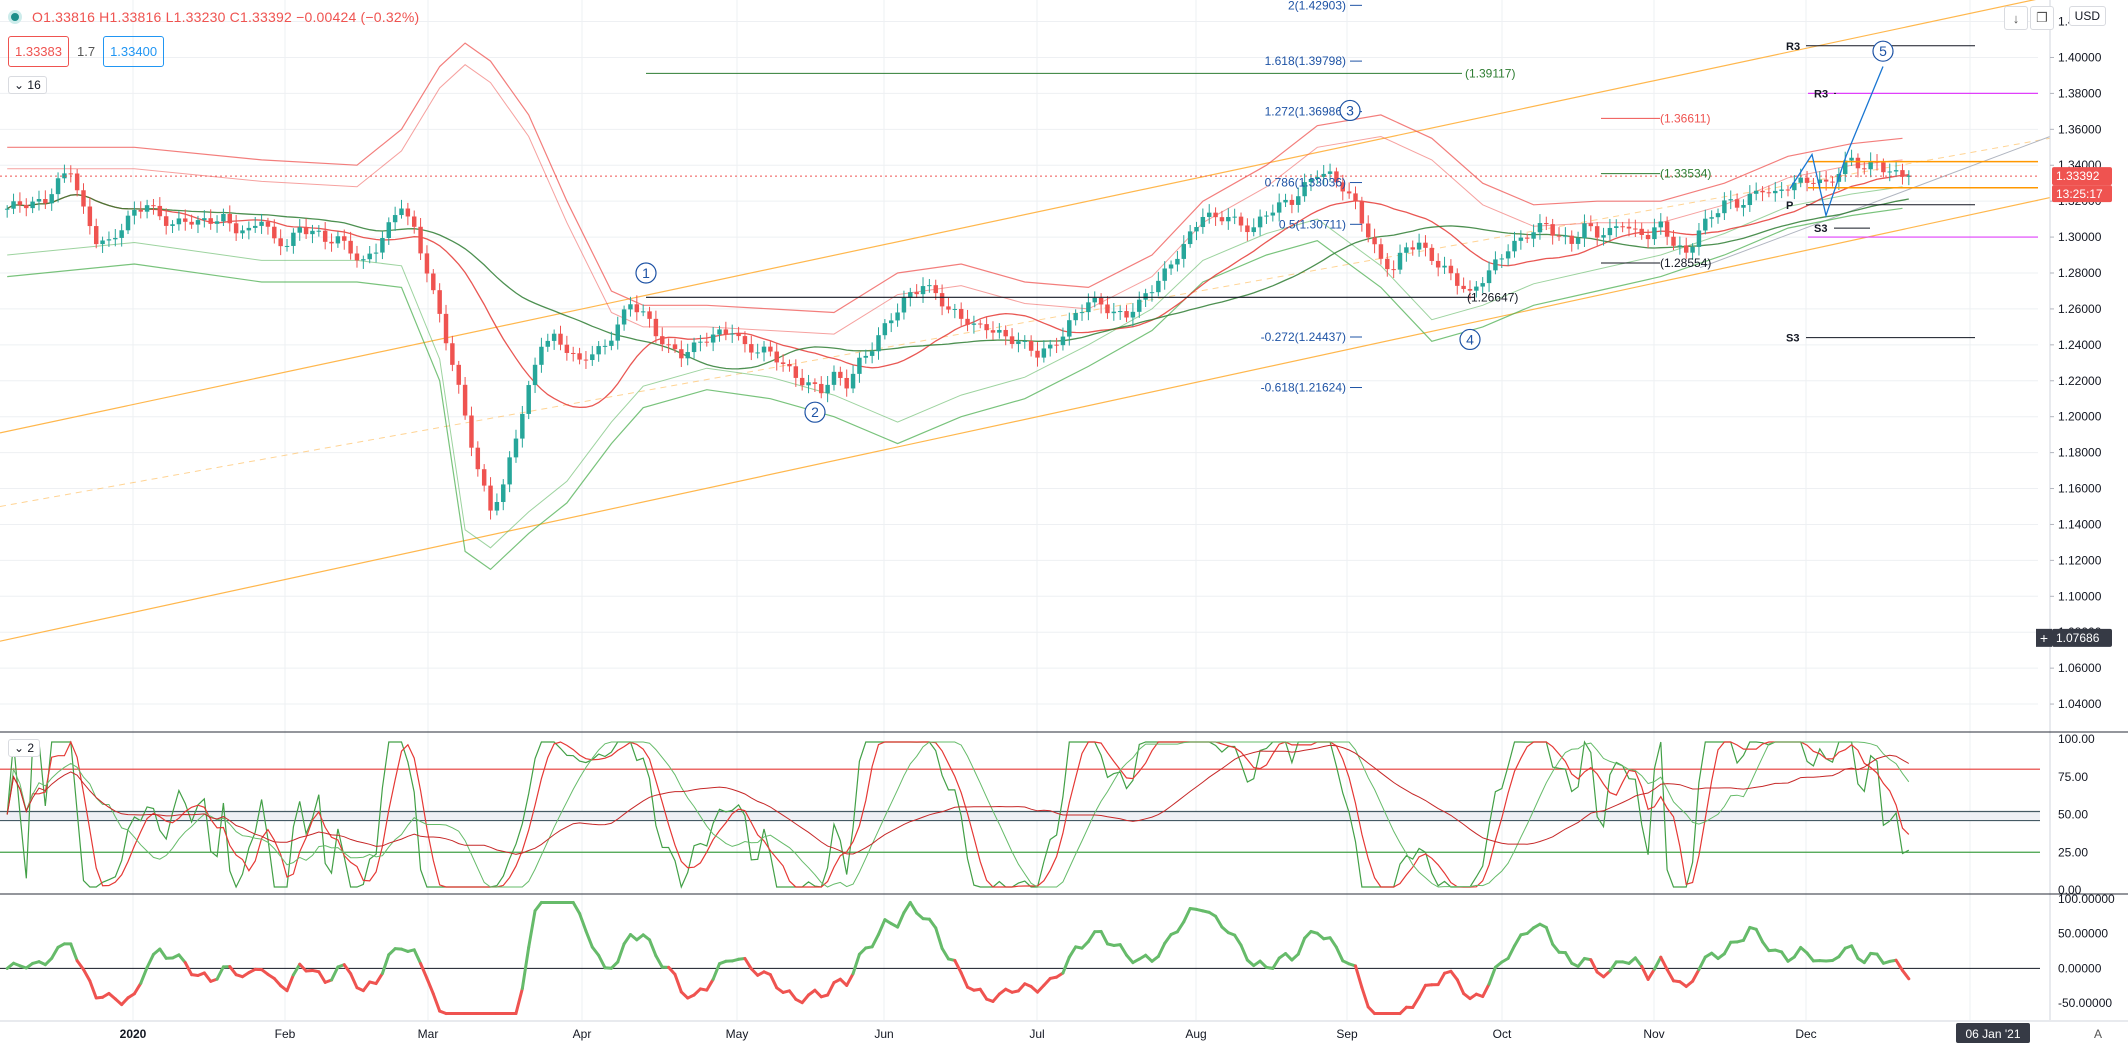 The image size is (2128, 1050). I want to click on time-label: Sep, so click(1347, 1034).